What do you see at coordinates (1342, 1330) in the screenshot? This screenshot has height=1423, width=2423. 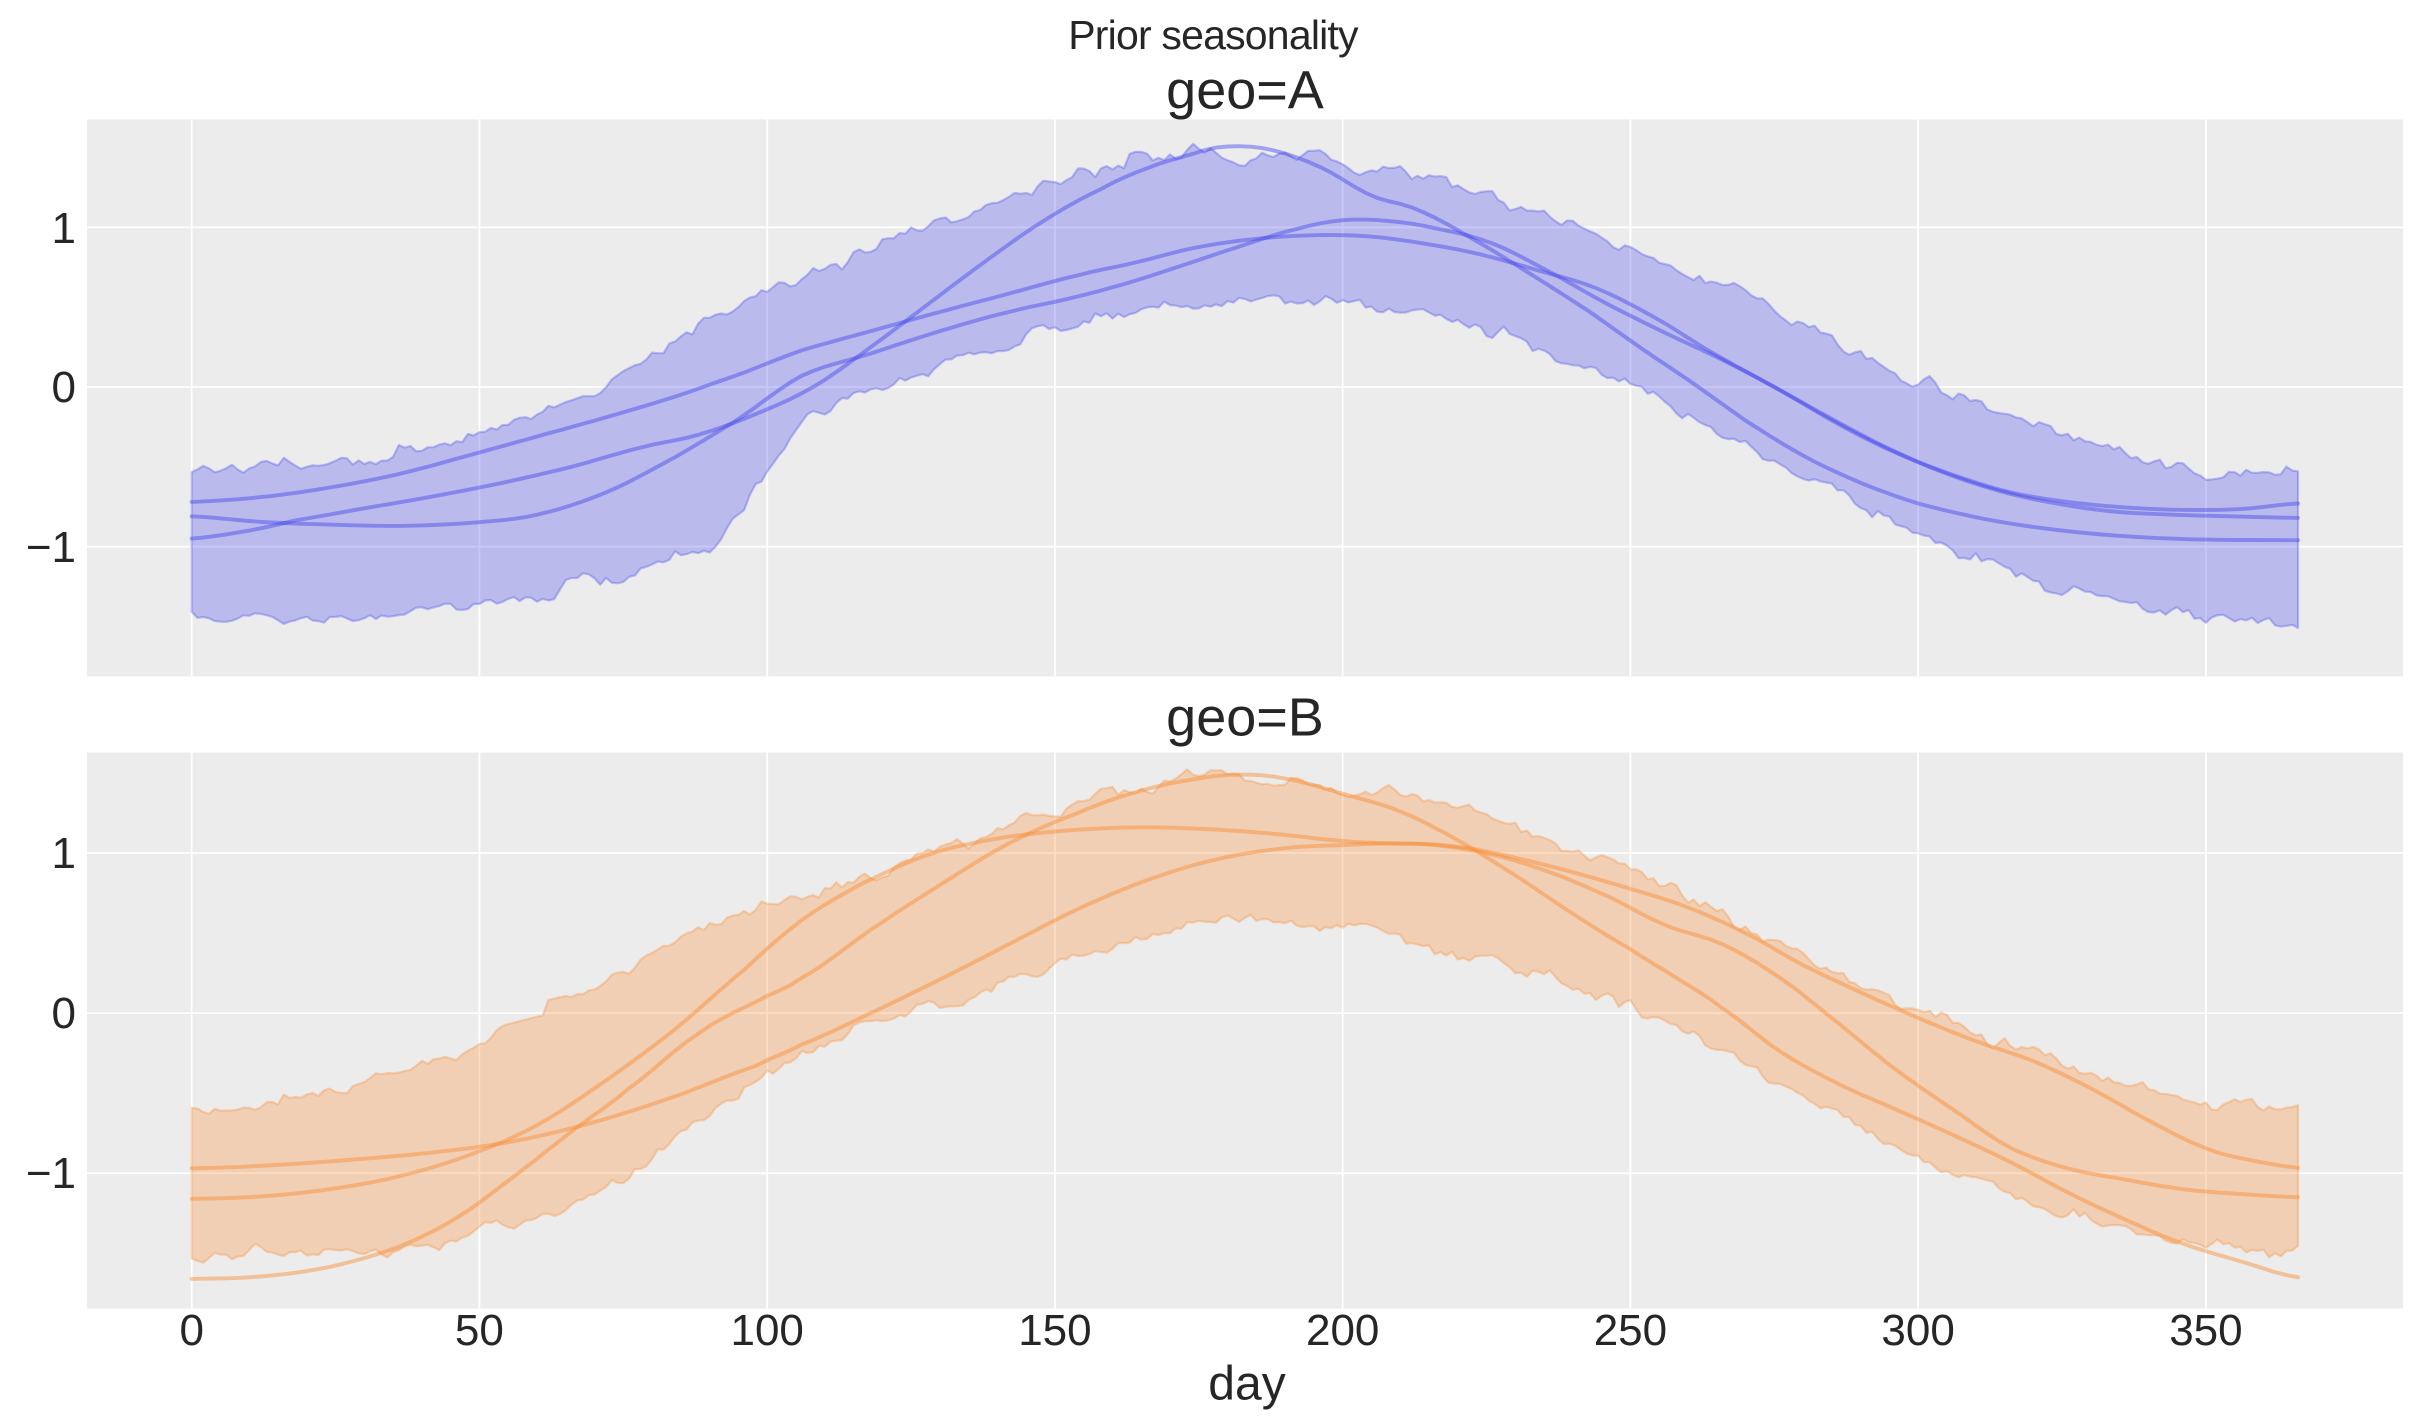 I see `svg-text: 200` at bounding box center [1342, 1330].